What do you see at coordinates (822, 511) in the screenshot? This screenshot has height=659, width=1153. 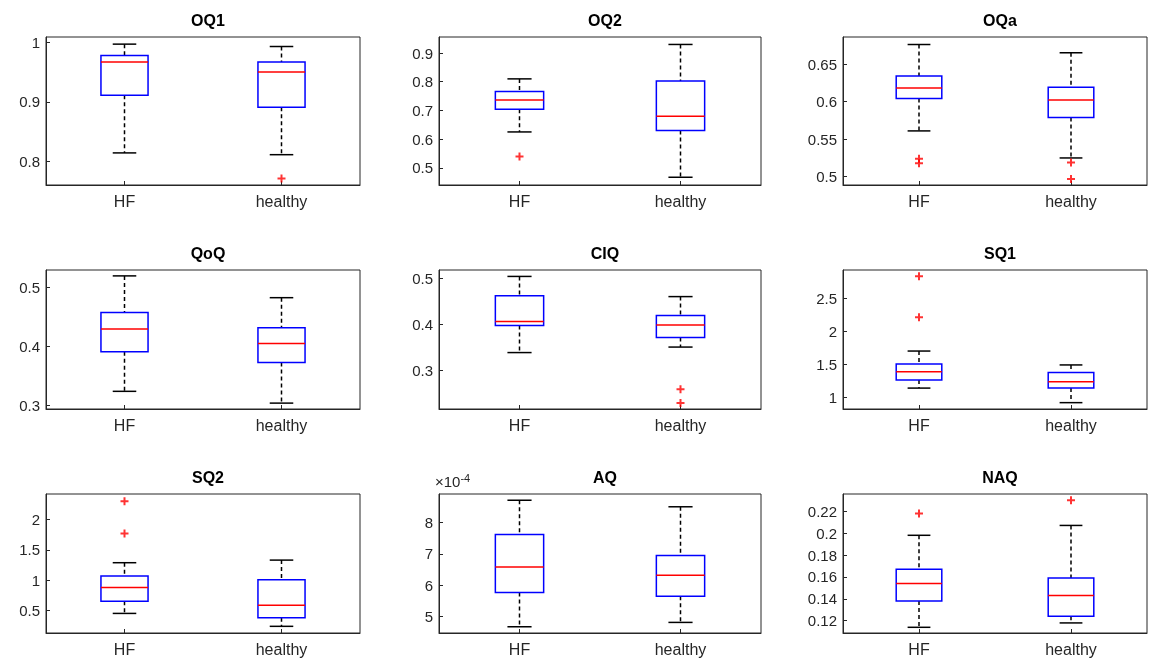 I see `y-tick-label: 0.22` at bounding box center [822, 511].